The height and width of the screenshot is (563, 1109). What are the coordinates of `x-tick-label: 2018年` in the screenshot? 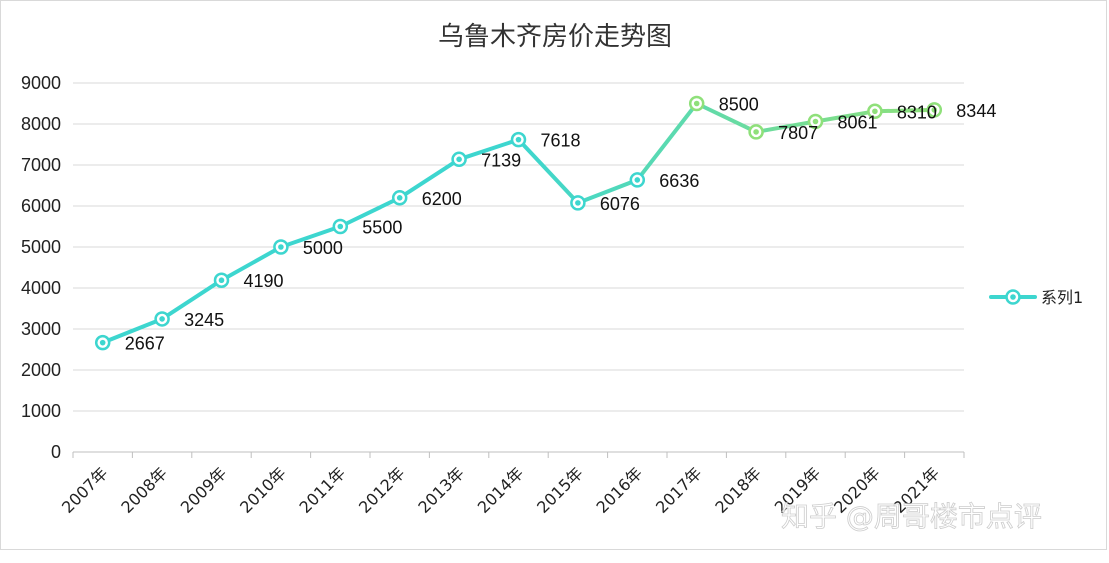 It's located at (738, 490).